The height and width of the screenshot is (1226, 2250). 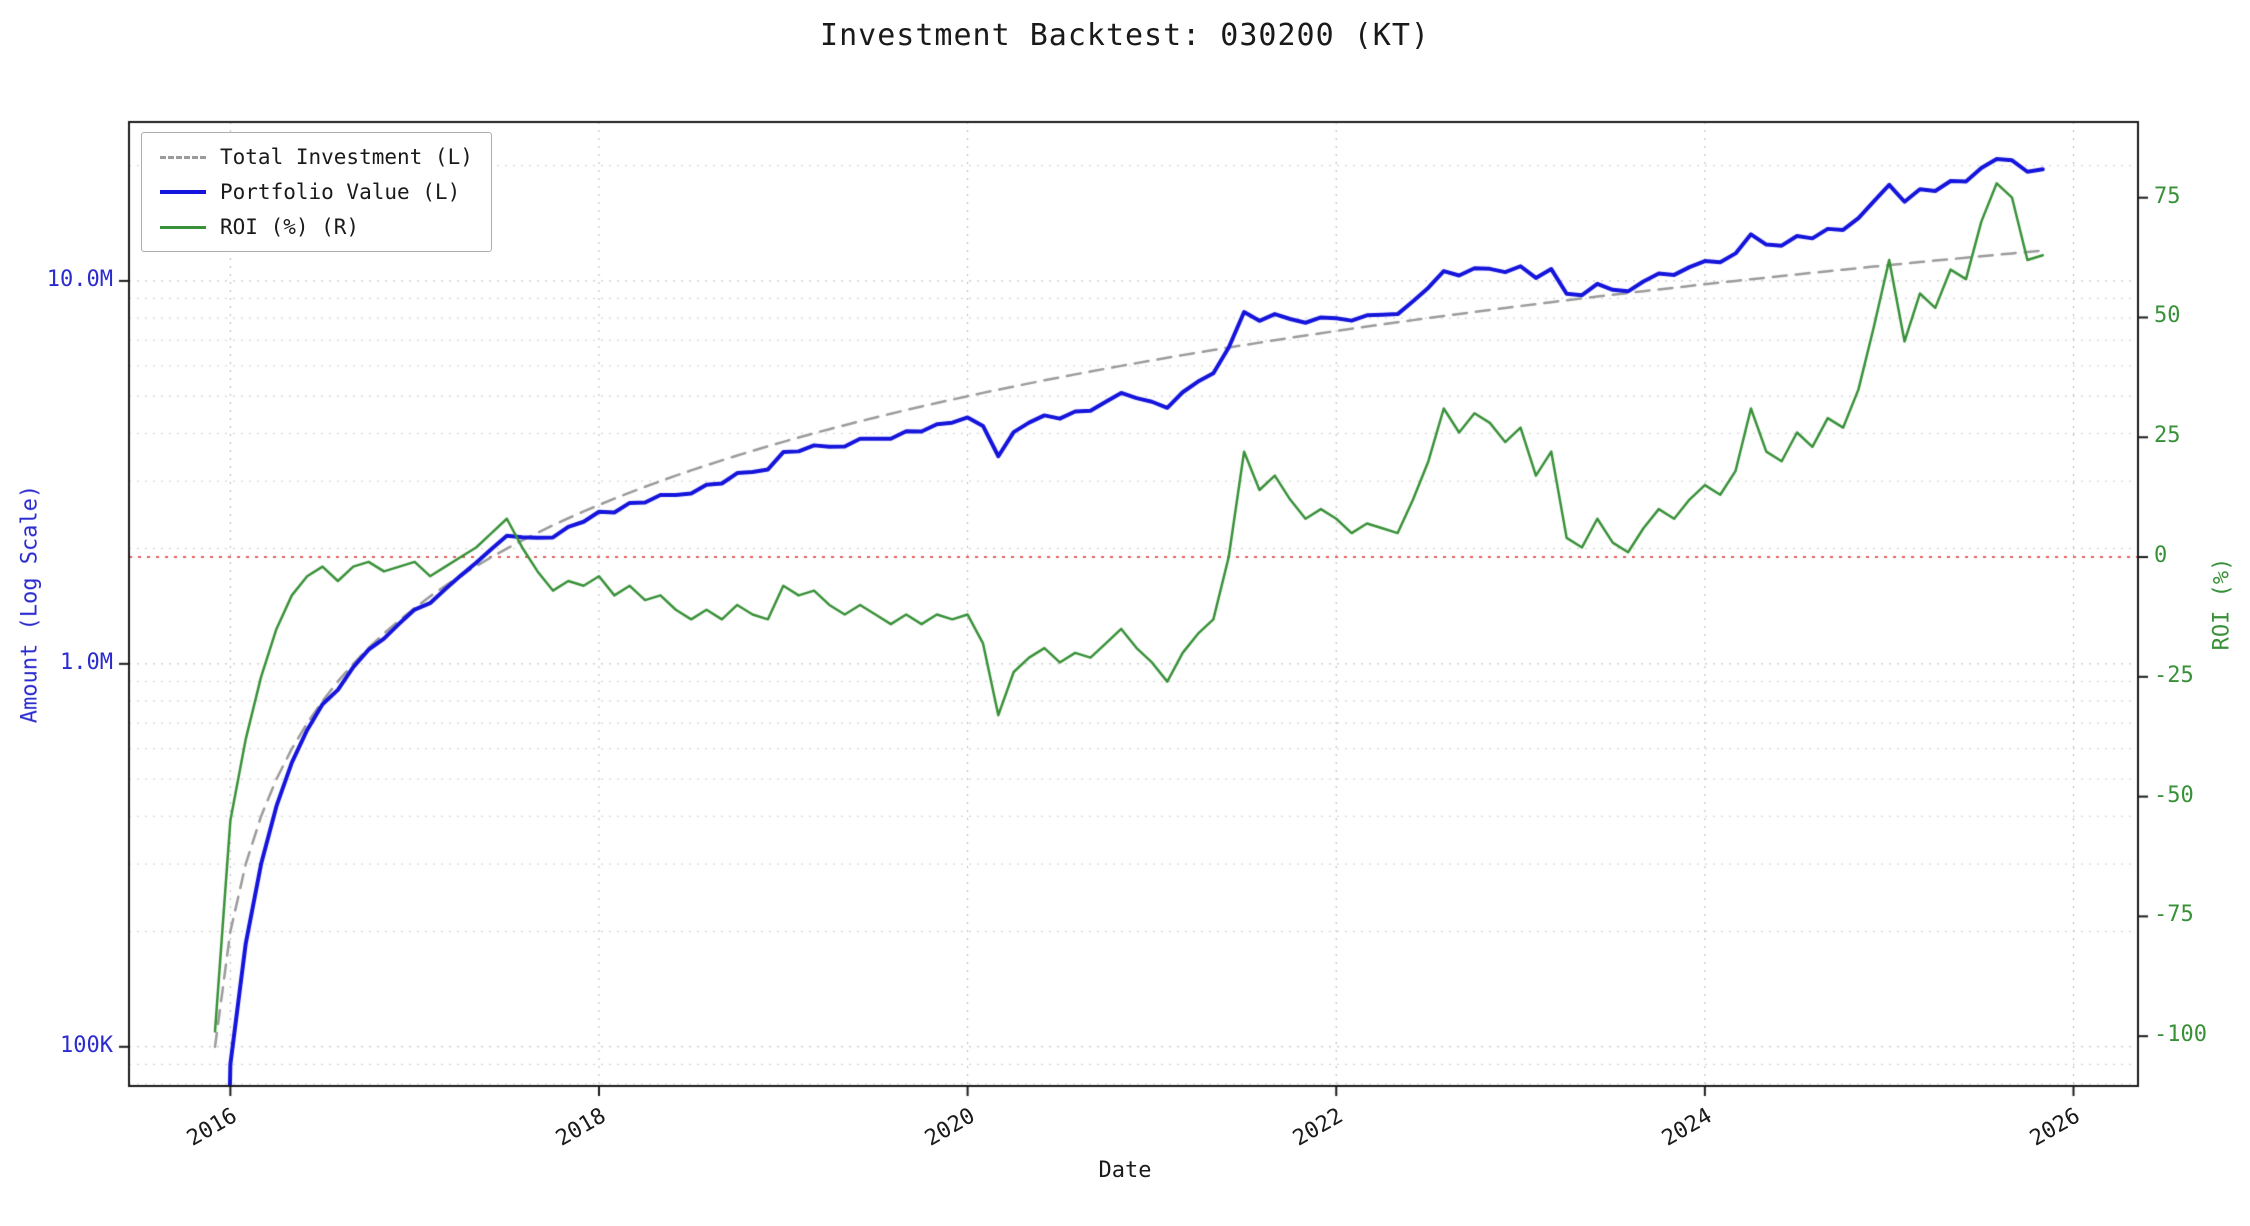 What do you see at coordinates (2167, 196) in the screenshot?
I see `y-tick-right-75: 75` at bounding box center [2167, 196].